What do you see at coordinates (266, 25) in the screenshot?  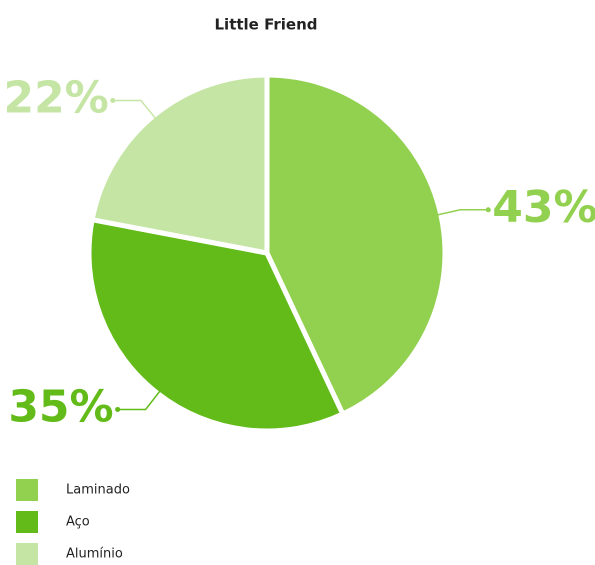 I see `chart-title: Little Friend` at bounding box center [266, 25].